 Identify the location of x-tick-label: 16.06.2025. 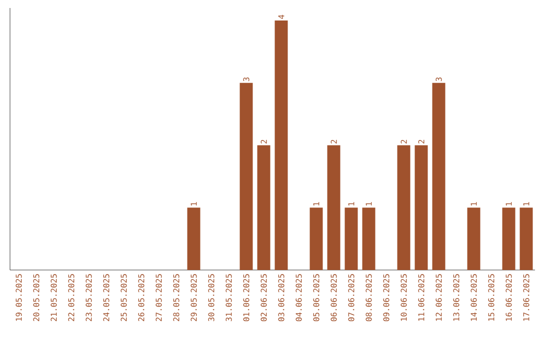
(509, 297).